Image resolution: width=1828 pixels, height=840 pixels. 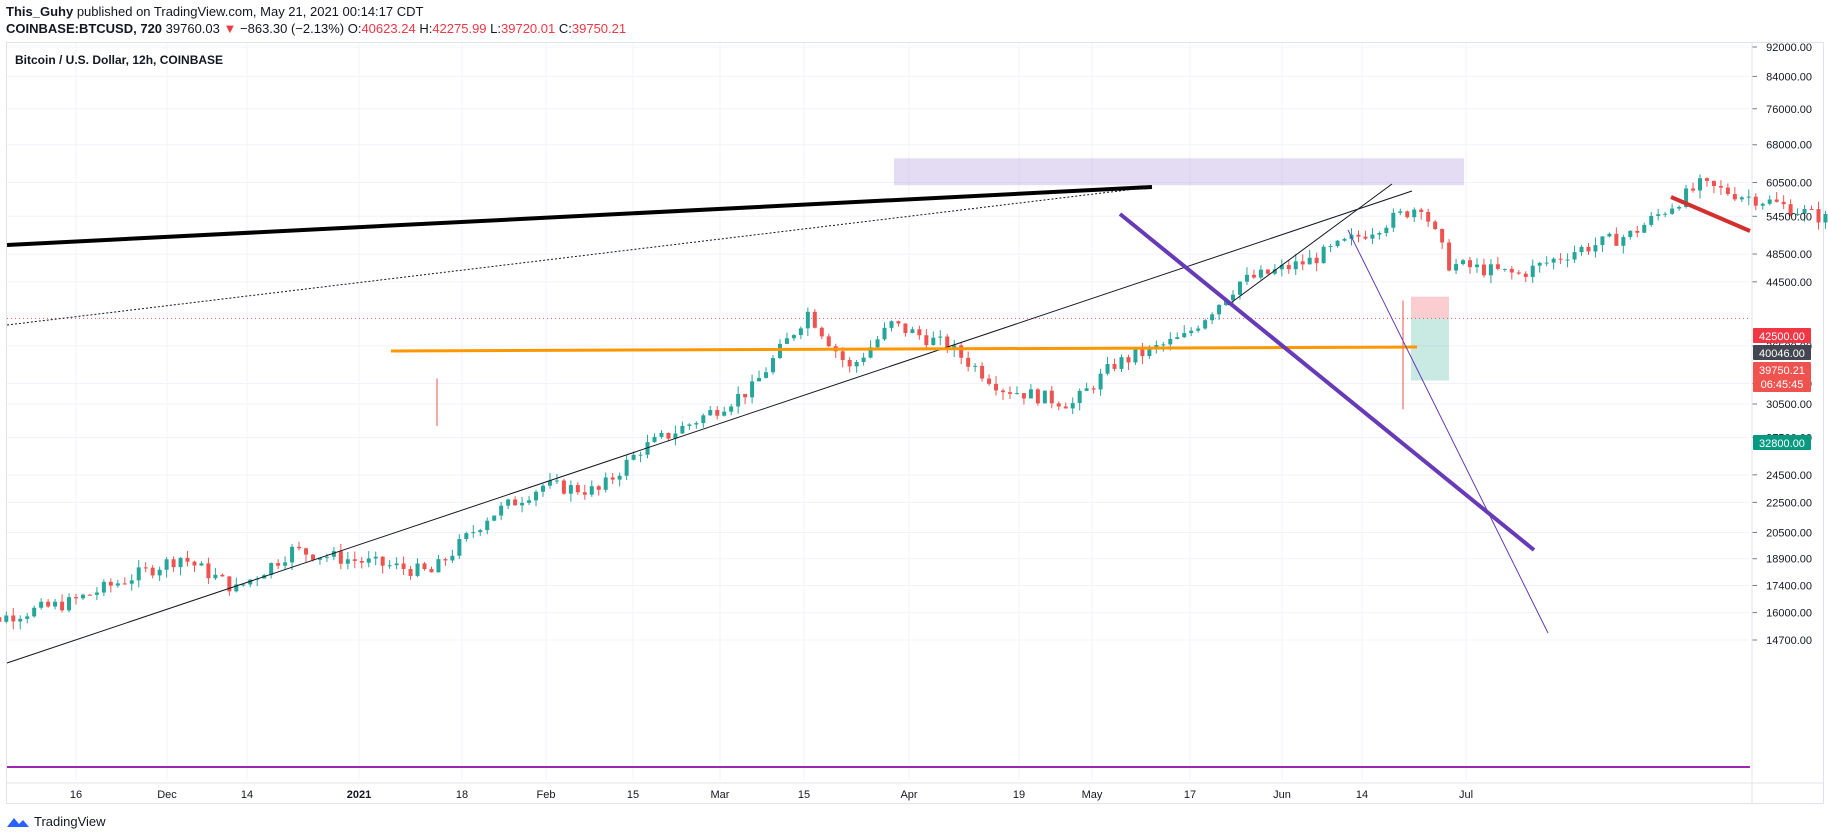 I want to click on y-tick-label: 76000.00, so click(x=1789, y=110).